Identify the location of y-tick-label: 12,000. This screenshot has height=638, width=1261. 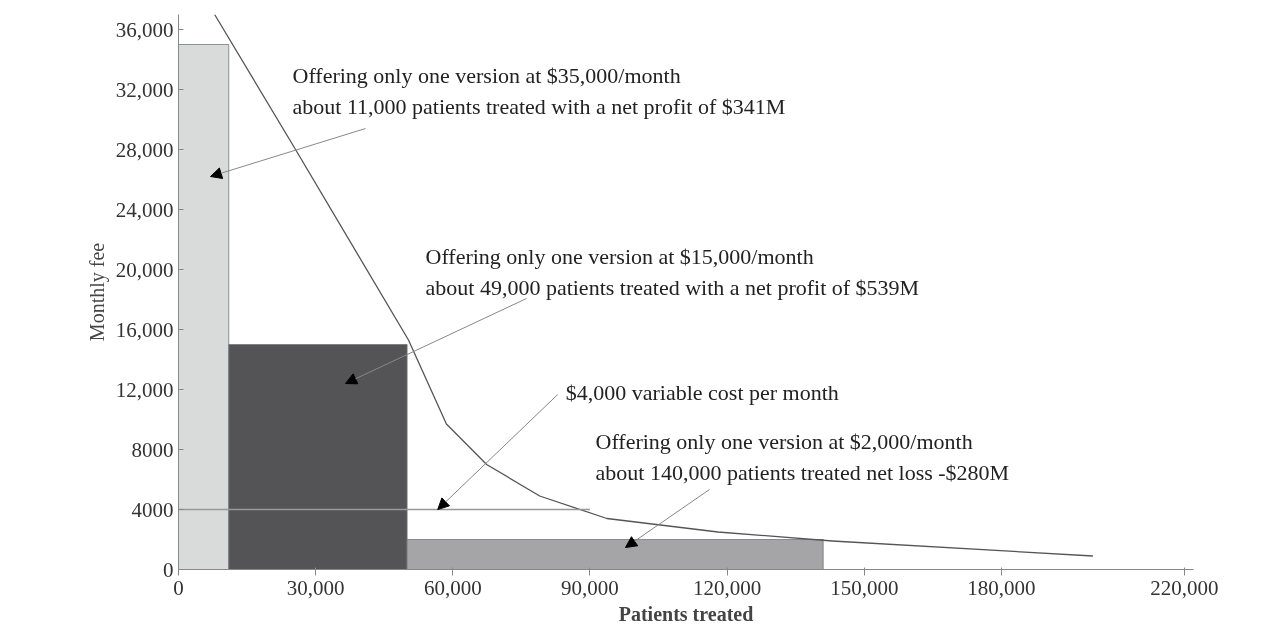
(144, 389).